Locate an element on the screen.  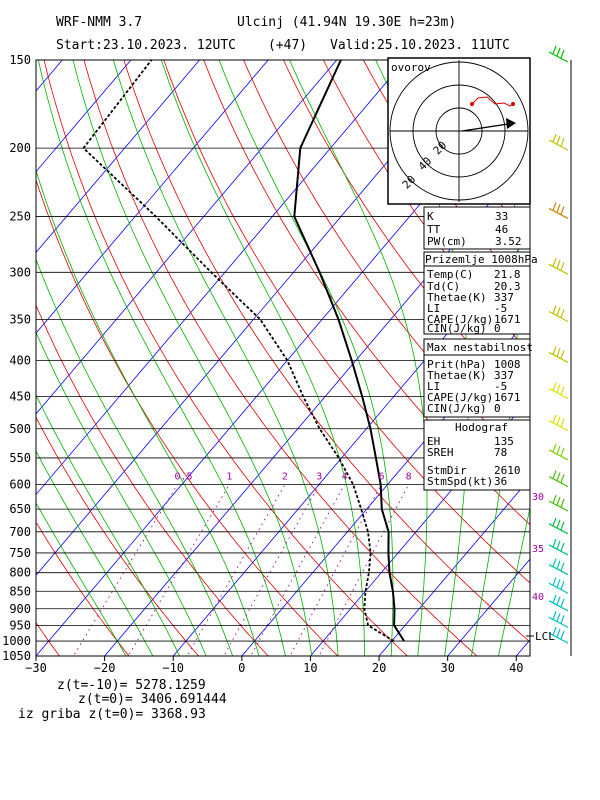
pressure-tick-label: 250 is located at coordinates (20, 217).